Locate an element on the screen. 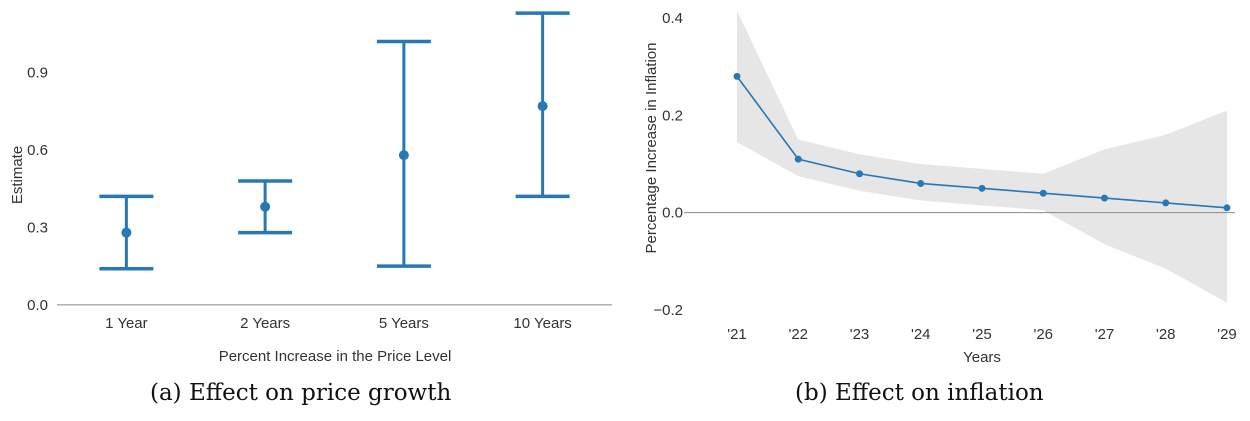 The image size is (1250, 421). x-tick-label: 10 Years is located at coordinates (542, 323).